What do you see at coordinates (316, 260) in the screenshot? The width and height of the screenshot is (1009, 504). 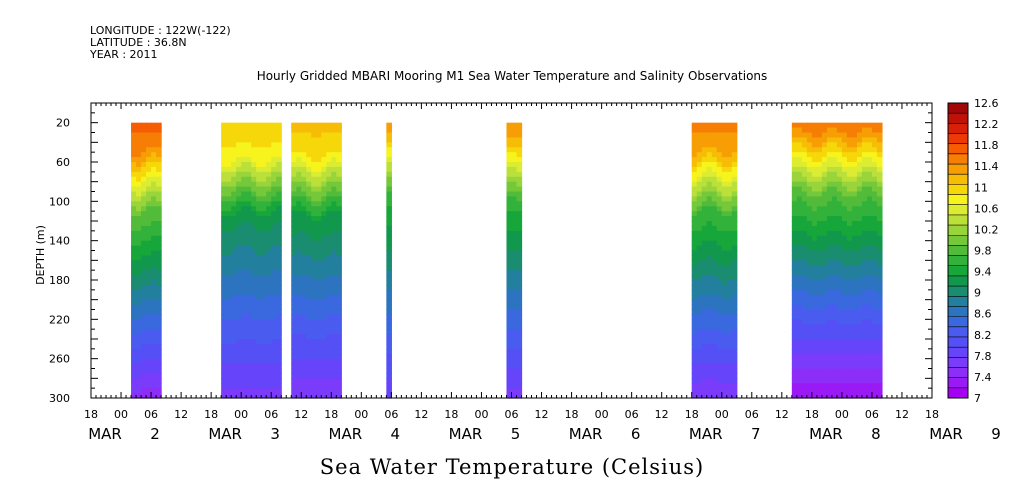 I see `data-segment` at bounding box center [316, 260].